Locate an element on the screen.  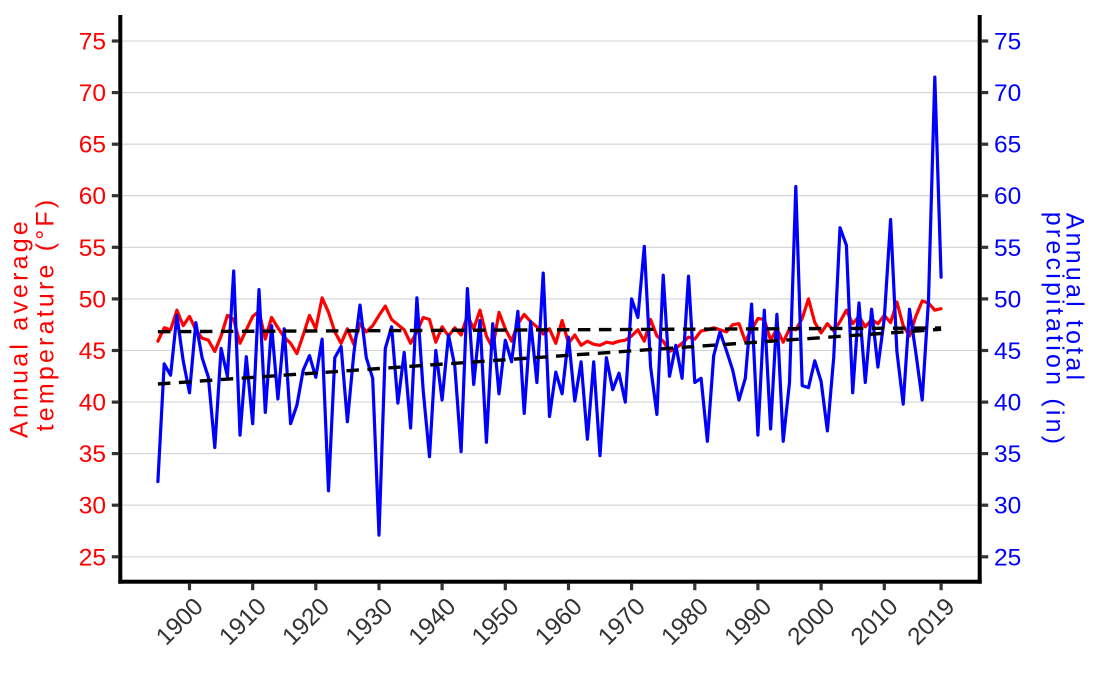
svg-text: precipitation (in) is located at coordinates (1055, 329).